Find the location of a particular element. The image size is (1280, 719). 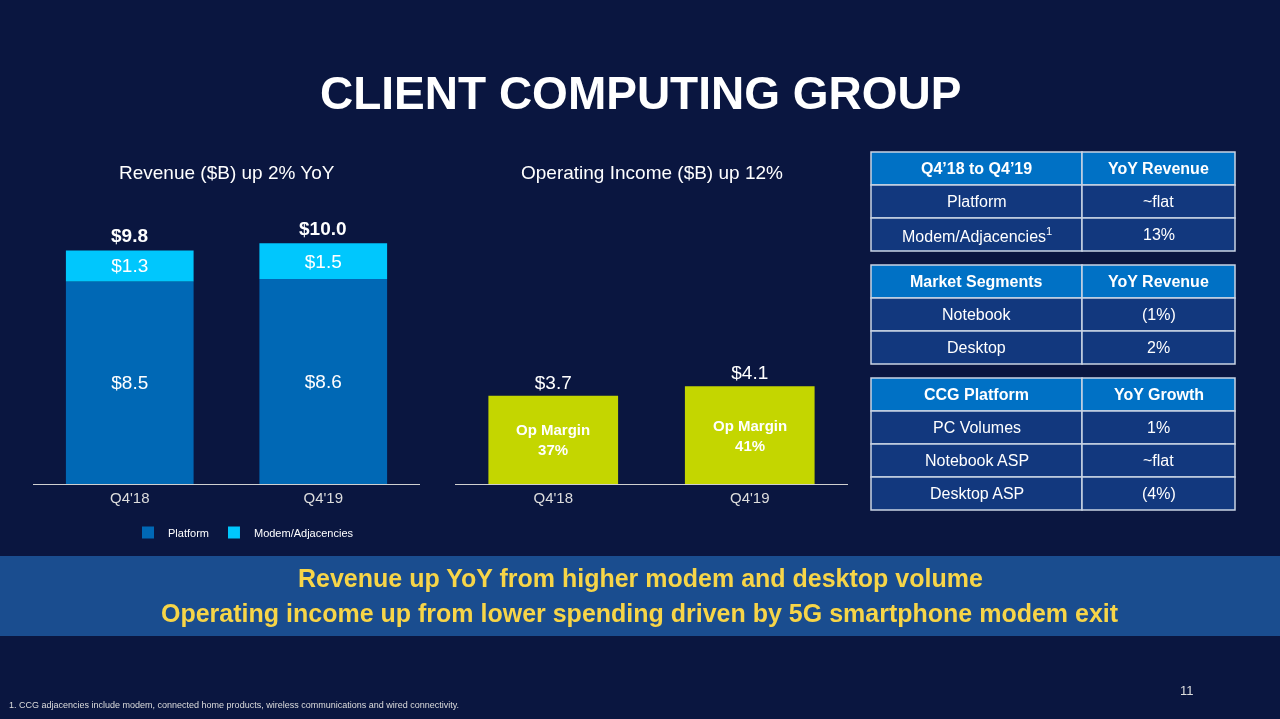

chart-title: Operating Income ($B) up 12% is located at coordinates (652, 172).